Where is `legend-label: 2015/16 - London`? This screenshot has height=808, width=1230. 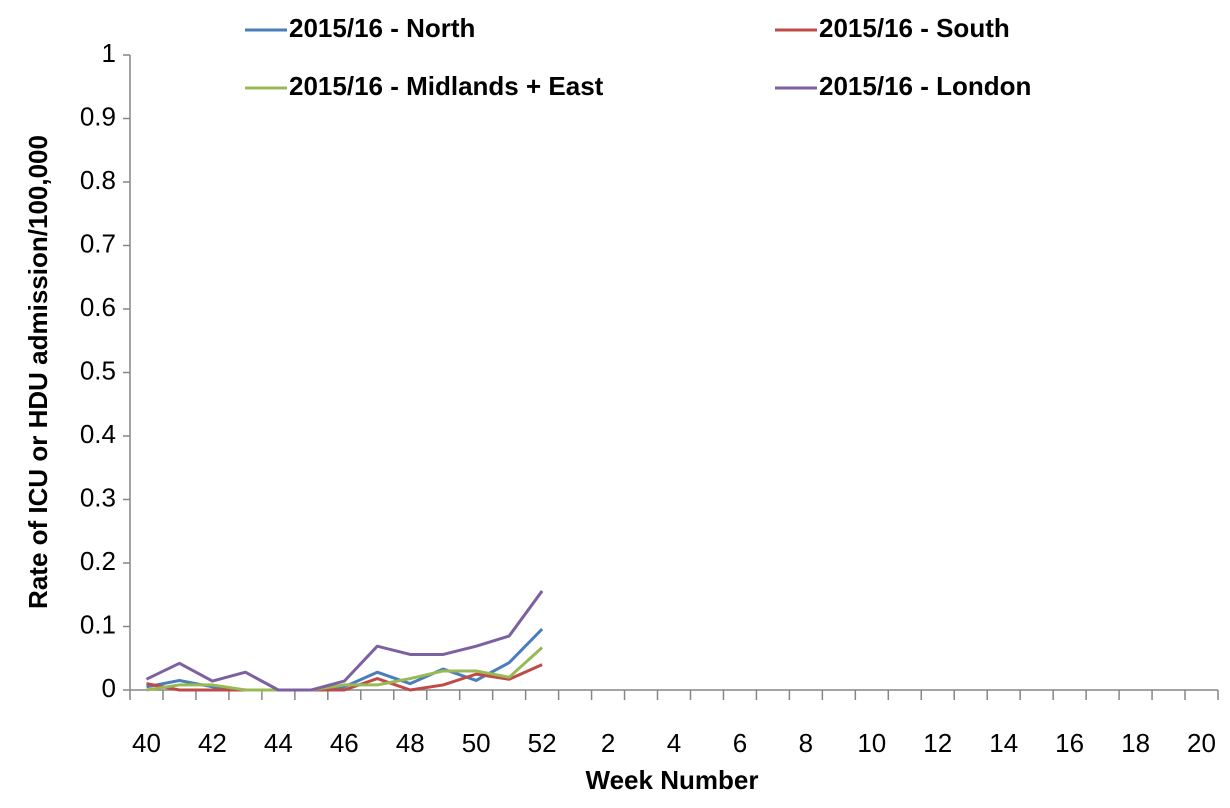 legend-label: 2015/16 - London is located at coordinates (925, 86).